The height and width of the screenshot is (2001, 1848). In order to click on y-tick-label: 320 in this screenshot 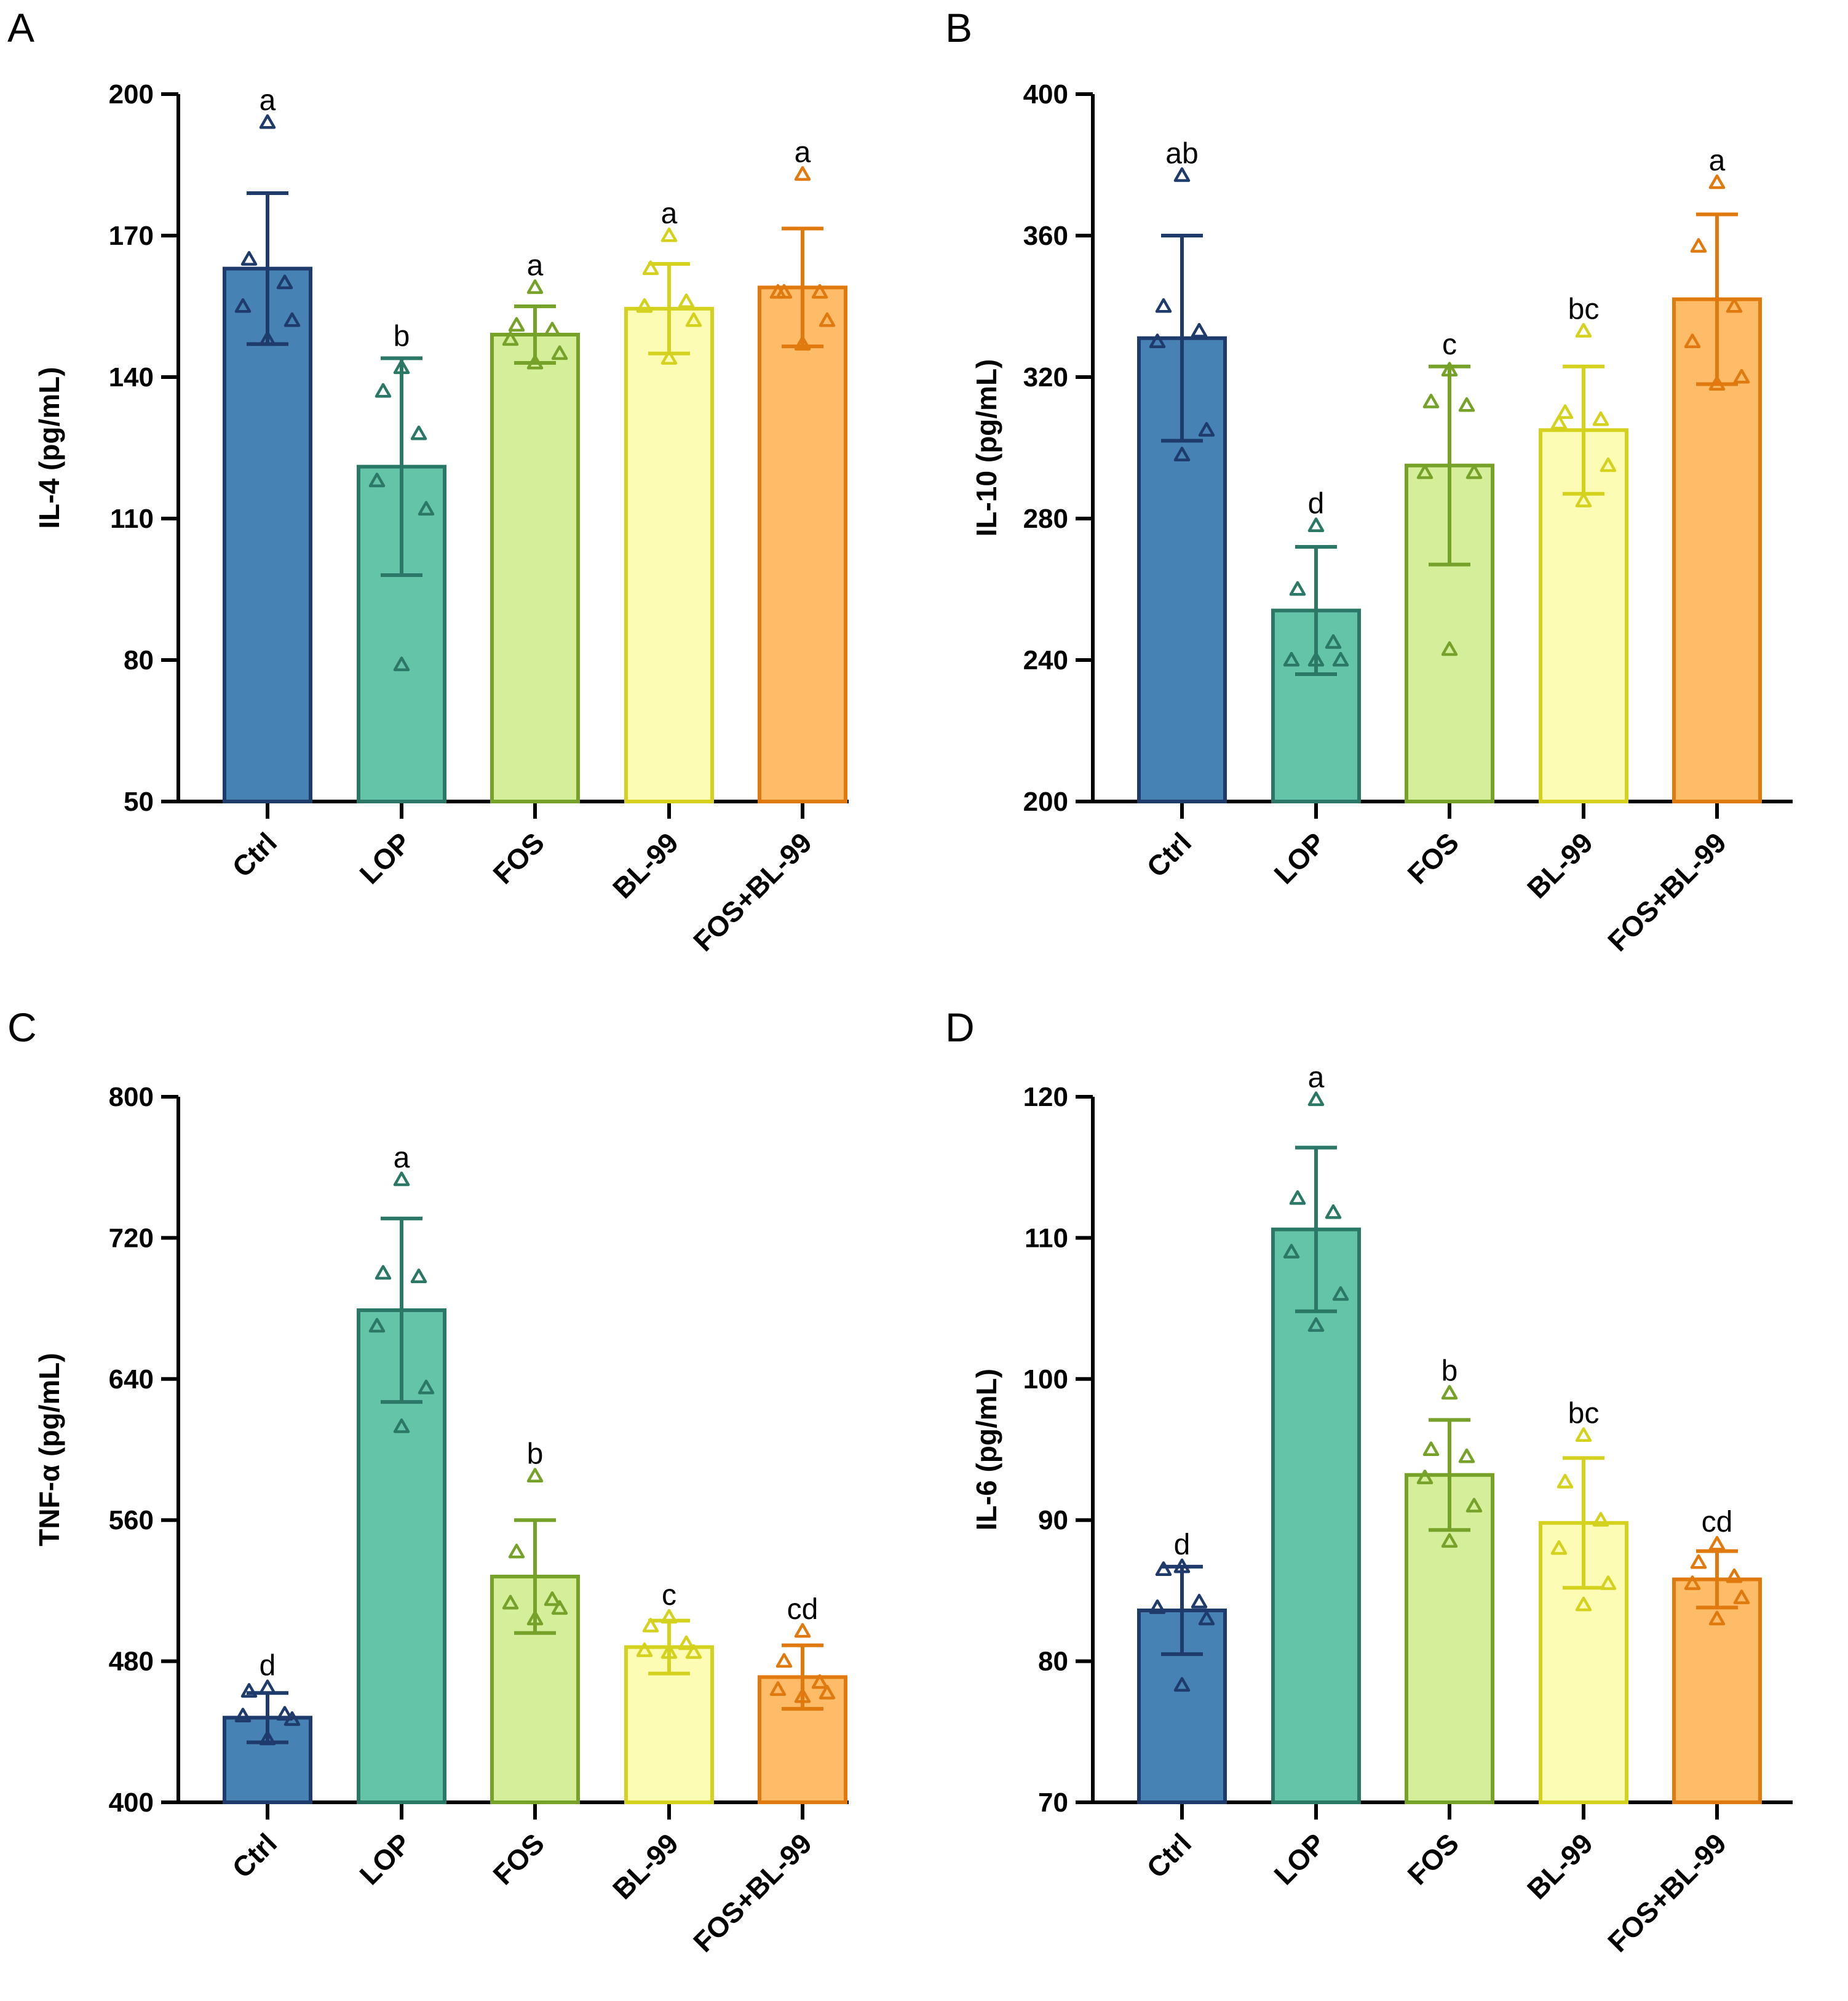, I will do `click(1045, 377)`.